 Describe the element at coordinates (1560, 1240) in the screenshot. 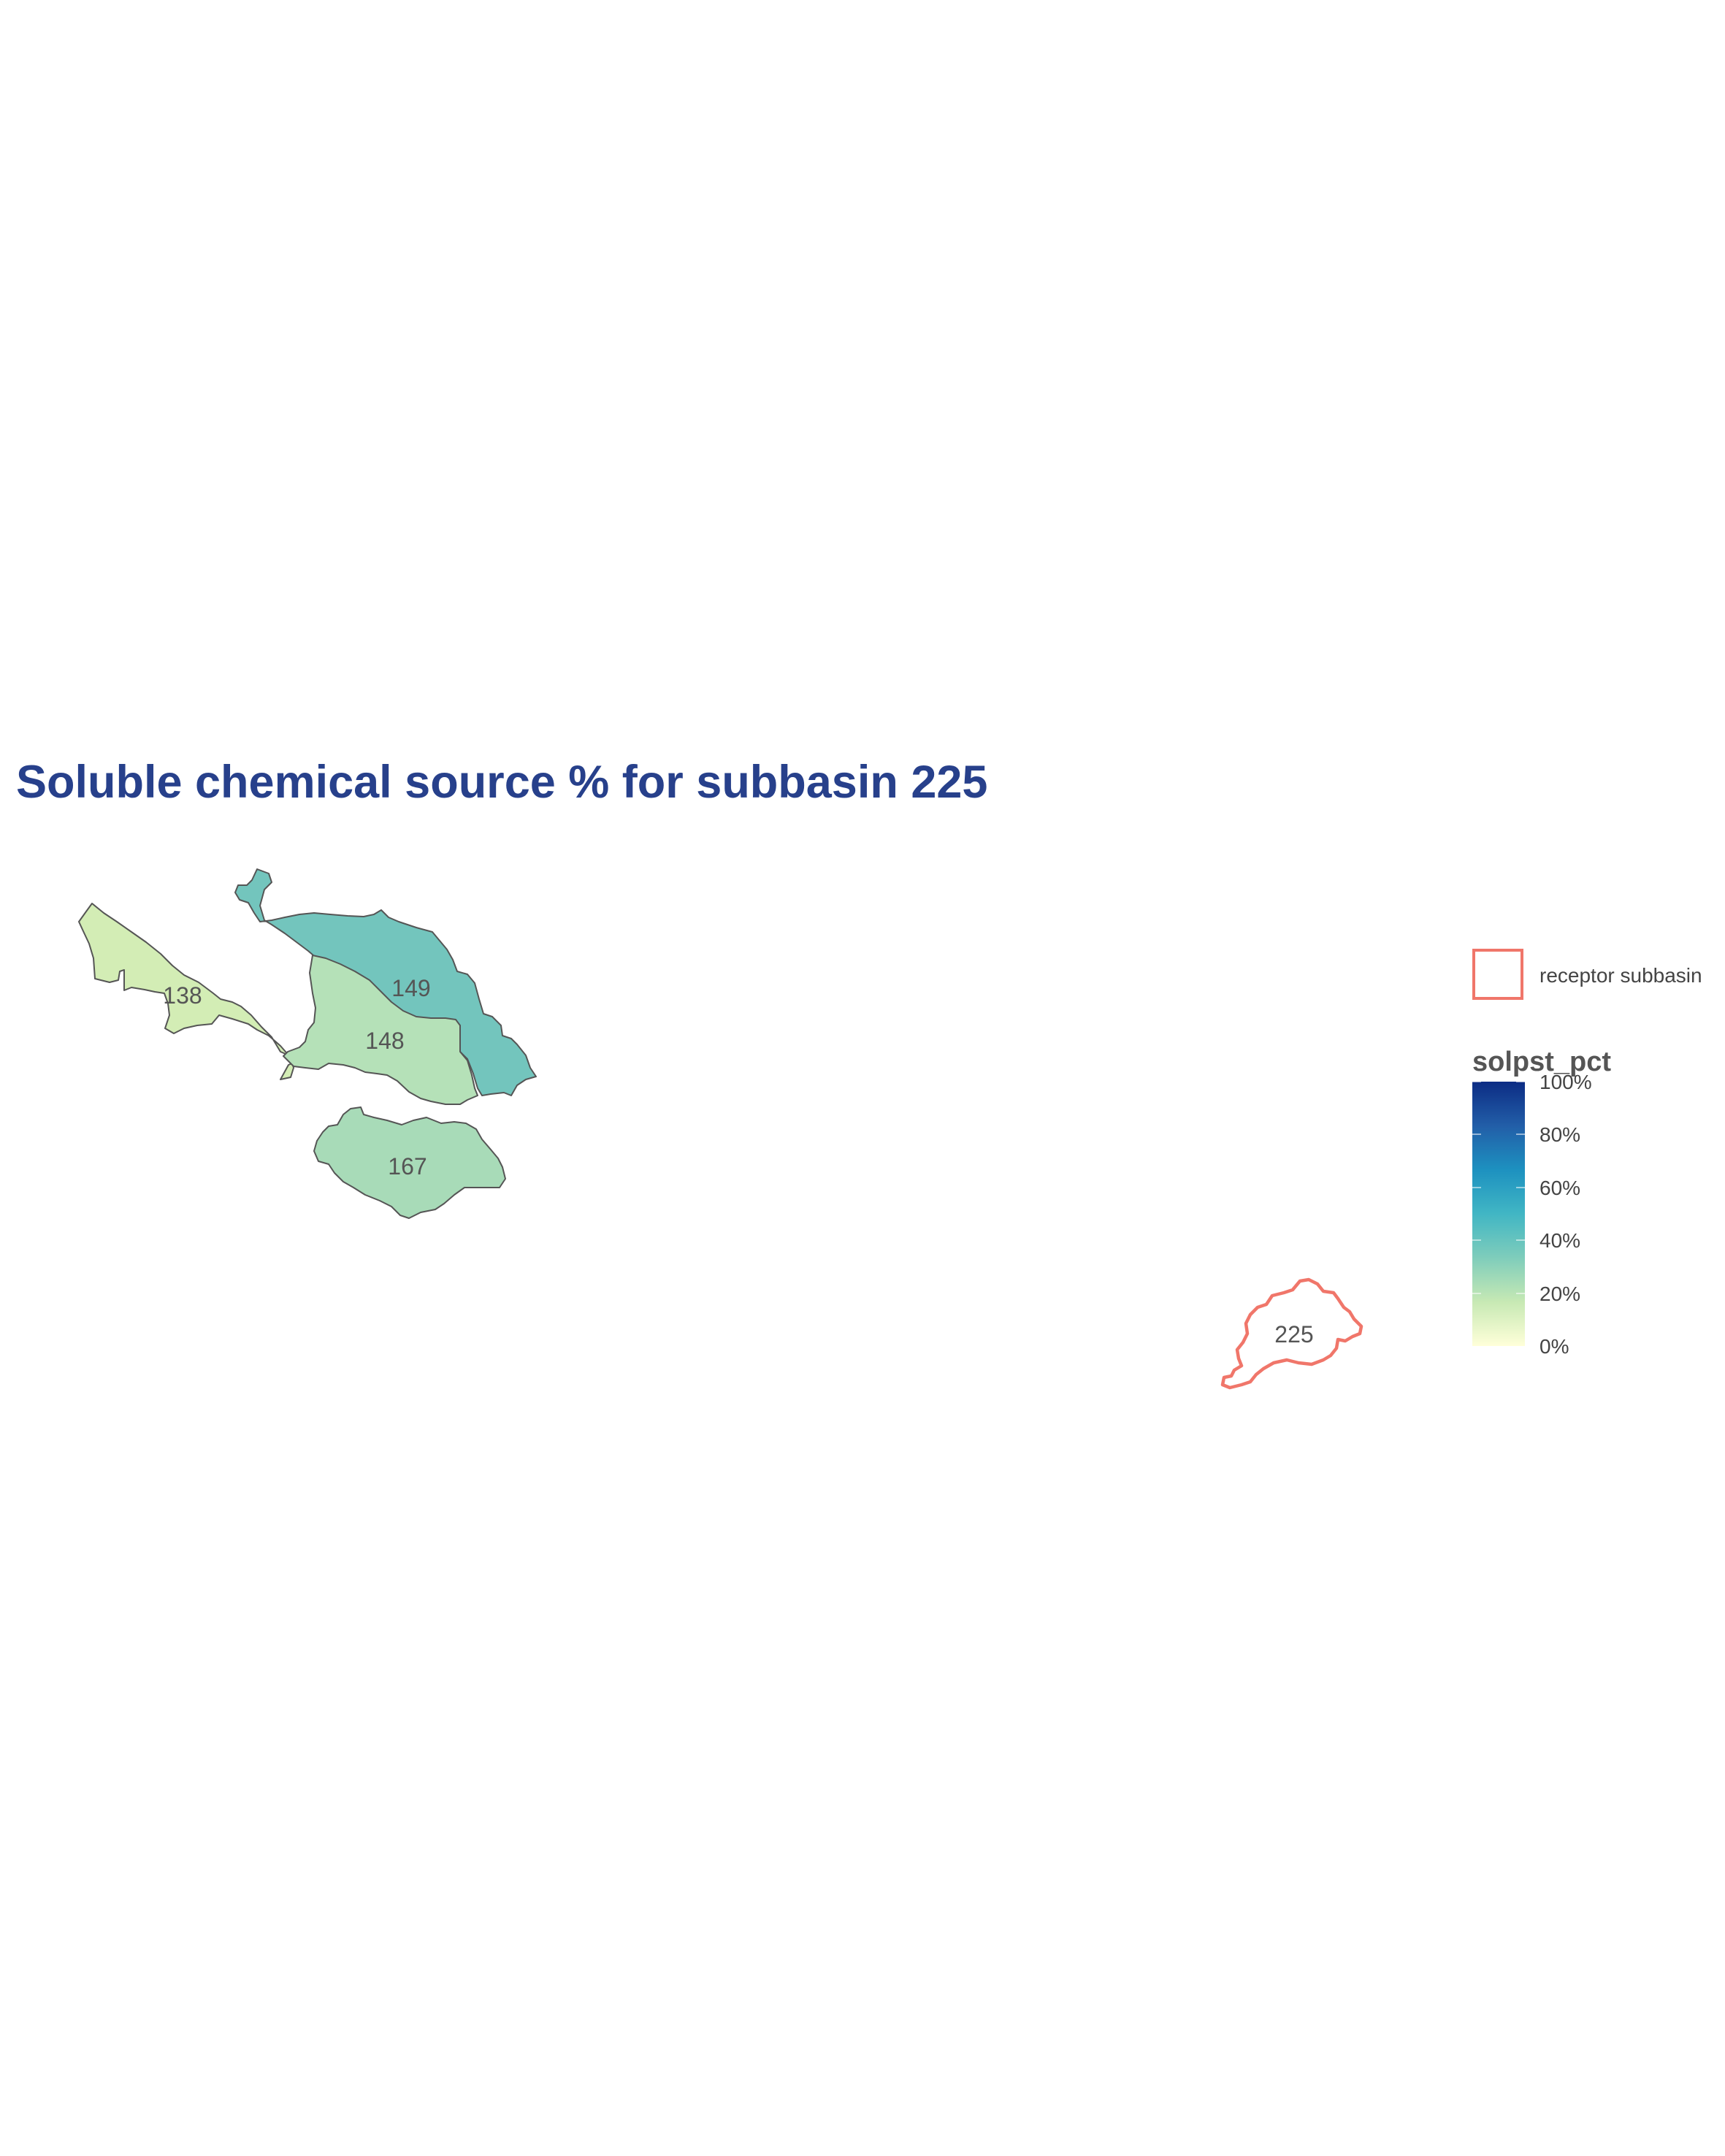

I see `colorbar-tick-label: 40%` at that location.